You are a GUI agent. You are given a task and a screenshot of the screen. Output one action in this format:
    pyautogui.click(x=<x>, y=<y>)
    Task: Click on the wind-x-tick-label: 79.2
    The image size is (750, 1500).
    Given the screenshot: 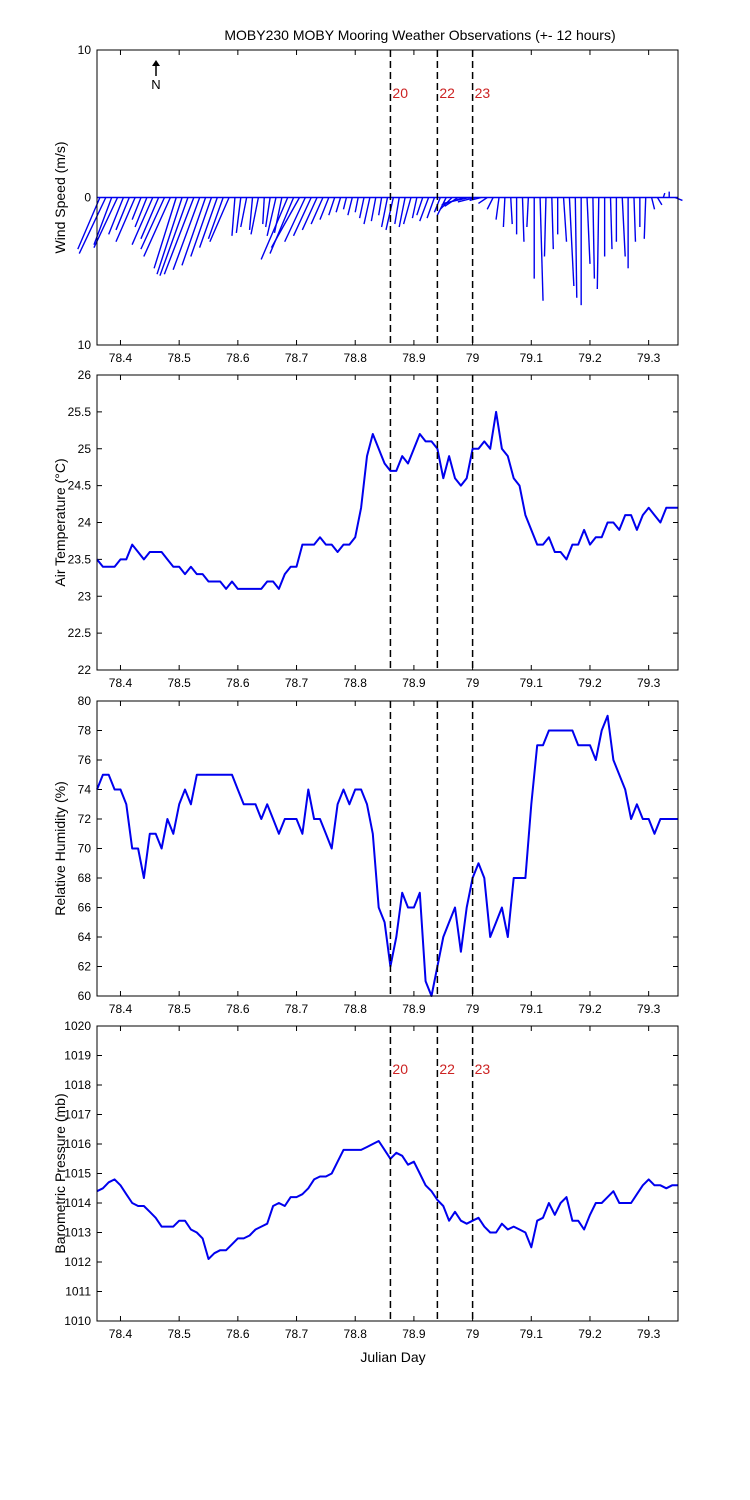 What is the action you would take?
    pyautogui.click(x=590, y=358)
    